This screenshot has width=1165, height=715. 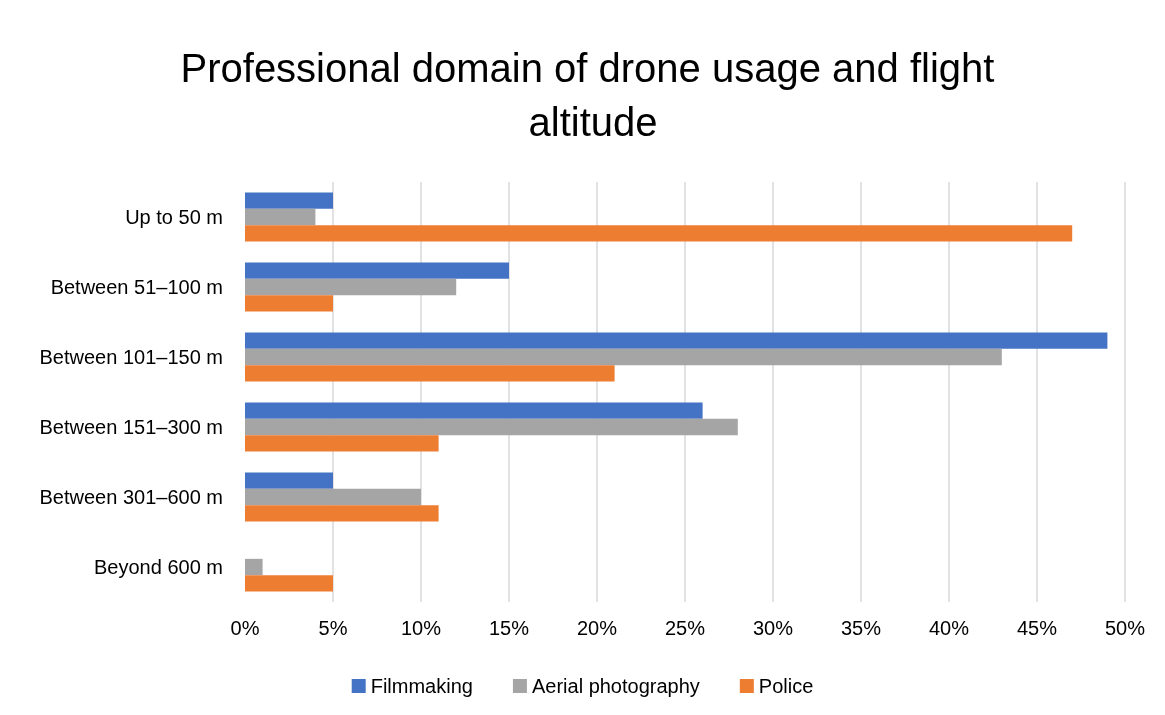 What do you see at coordinates (597, 628) in the screenshot?
I see `x-tick-label: 20%` at bounding box center [597, 628].